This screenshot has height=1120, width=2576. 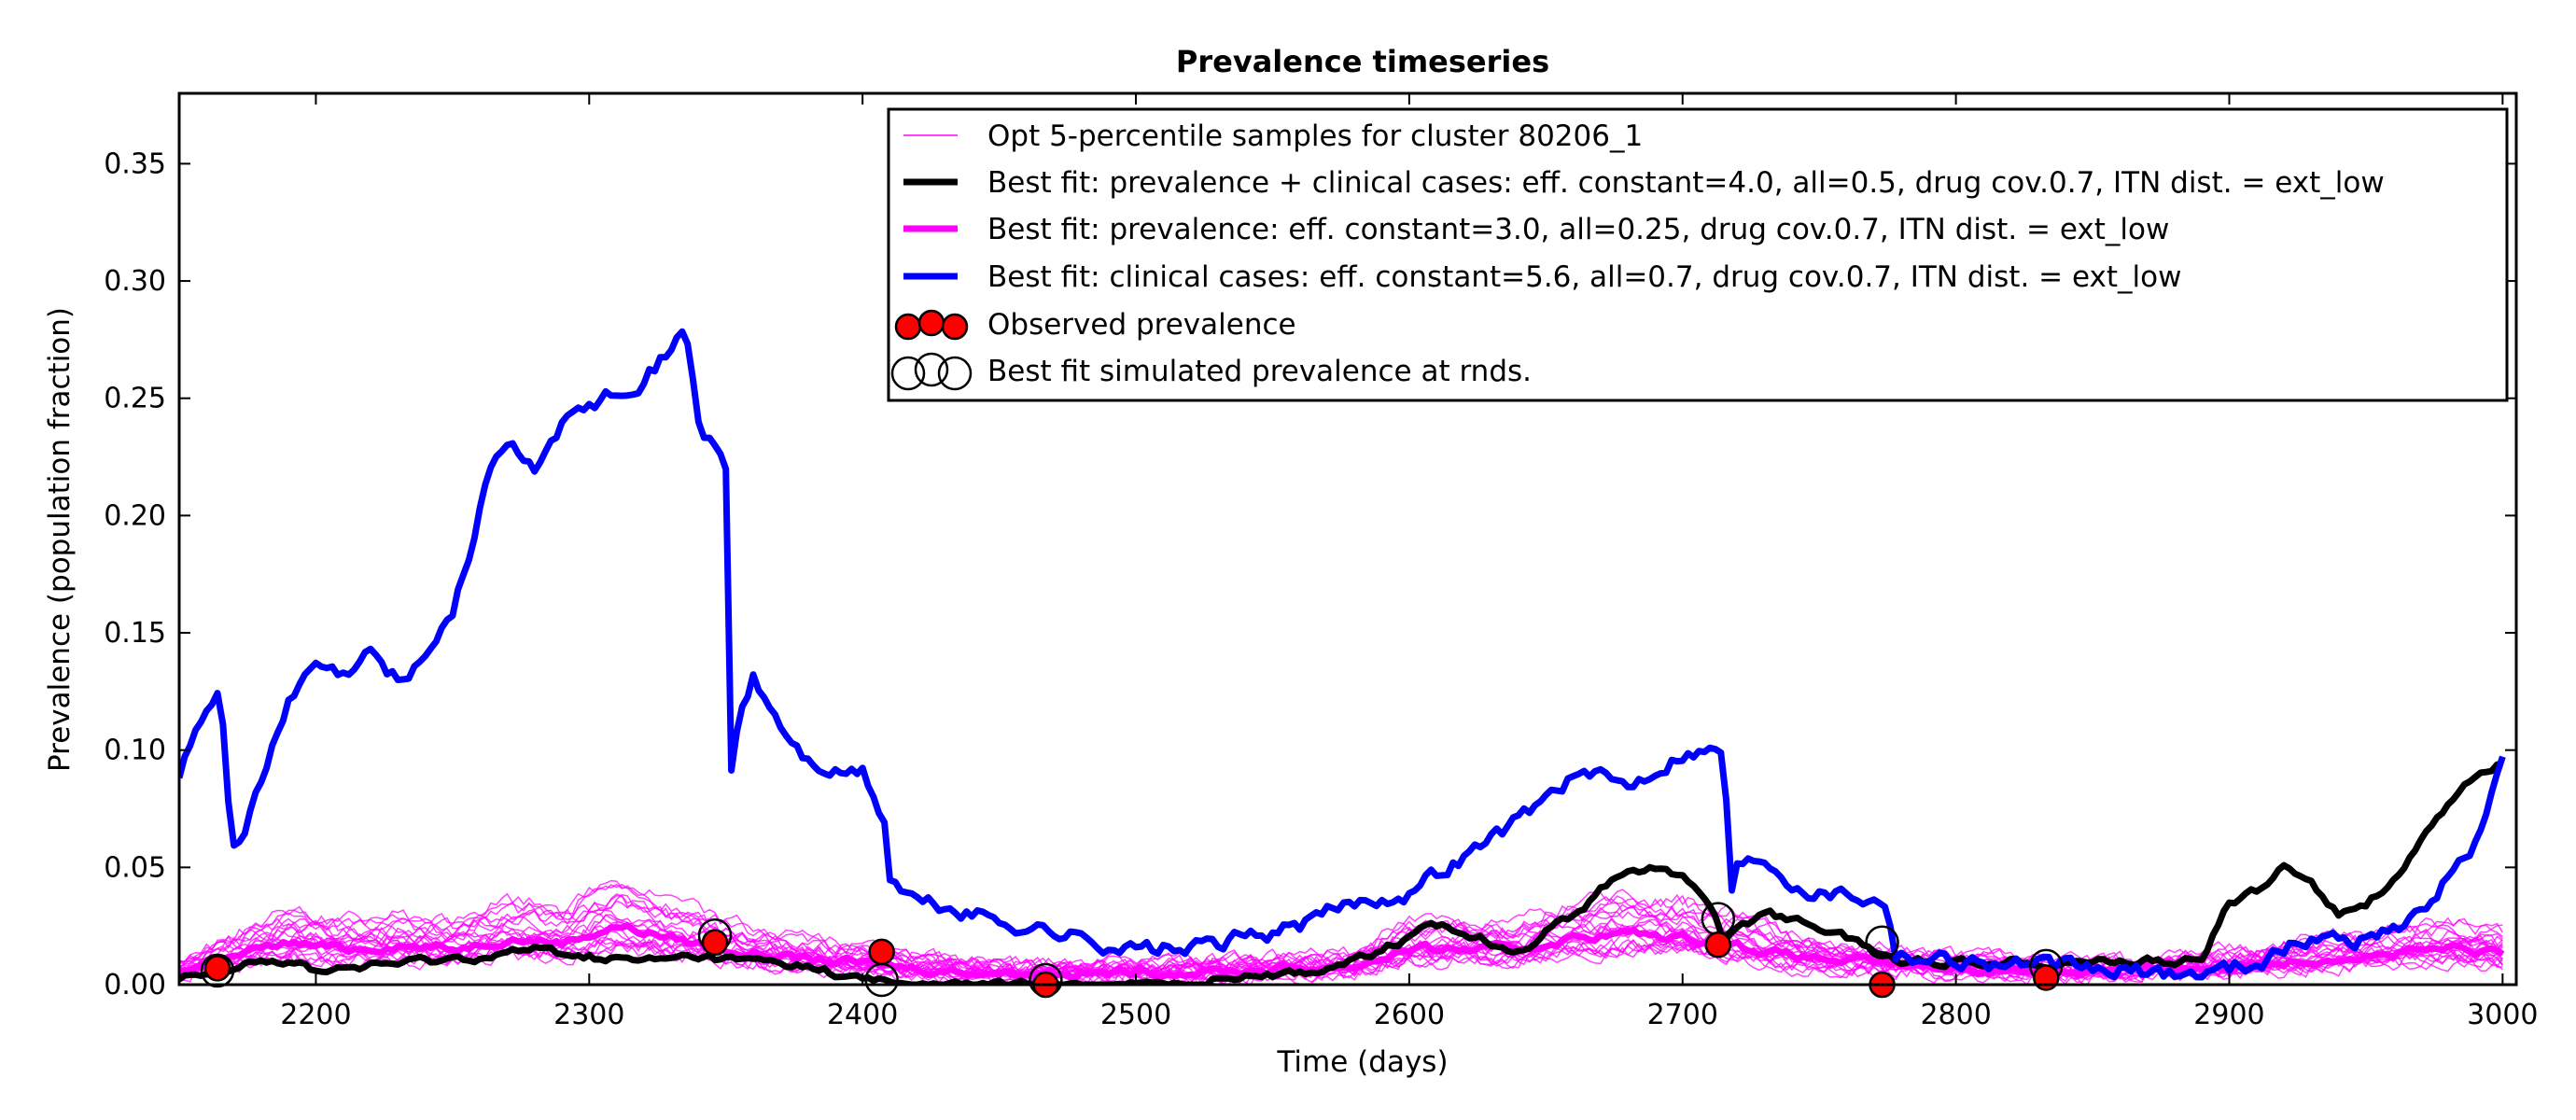 What do you see at coordinates (135, 163) in the screenshot?
I see `y-tick-label: 0.35` at bounding box center [135, 163].